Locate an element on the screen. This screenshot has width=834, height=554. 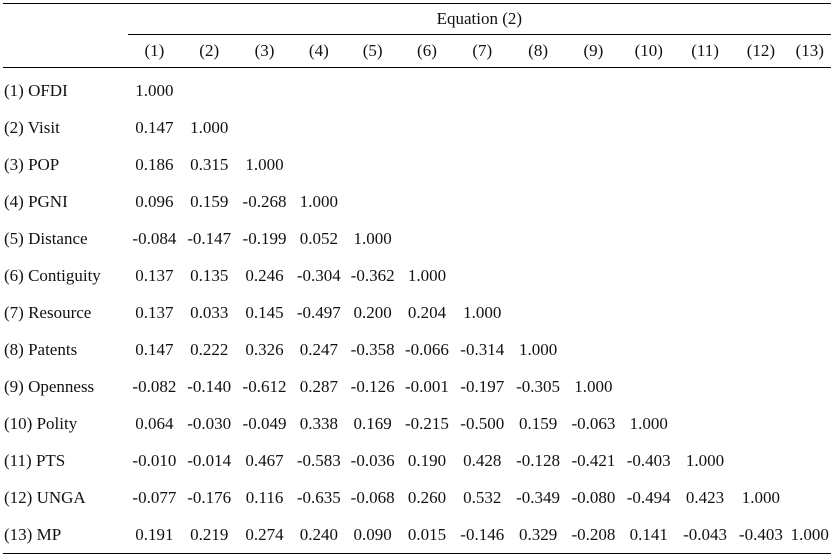
row-label: (5) Distance is located at coordinates (46, 238).